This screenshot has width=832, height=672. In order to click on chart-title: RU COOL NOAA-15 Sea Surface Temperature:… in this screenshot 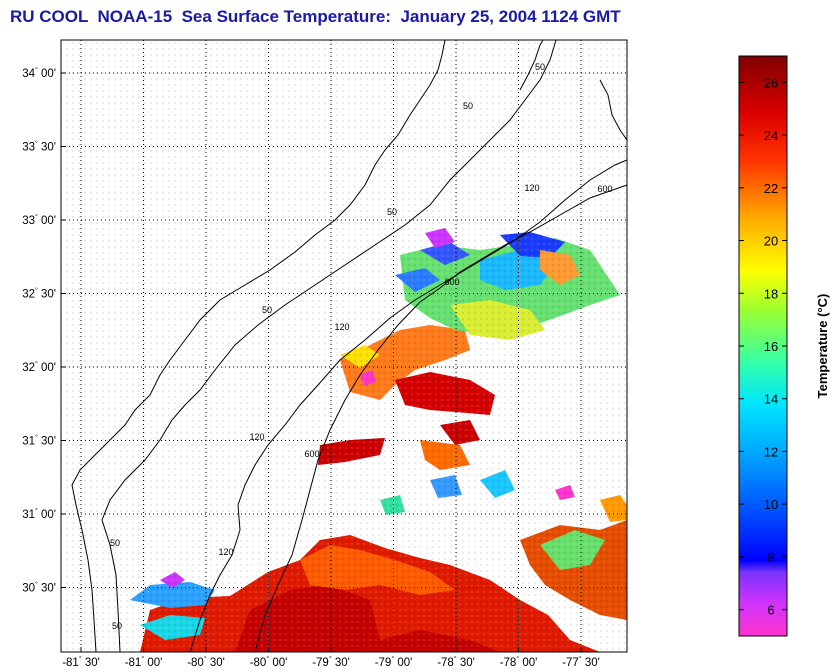, I will do `click(315, 16)`.